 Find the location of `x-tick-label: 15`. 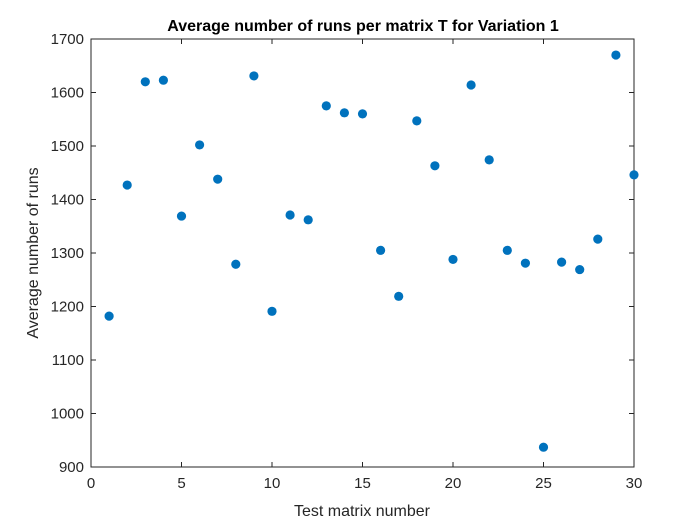

x-tick-label: 15 is located at coordinates (362, 483).